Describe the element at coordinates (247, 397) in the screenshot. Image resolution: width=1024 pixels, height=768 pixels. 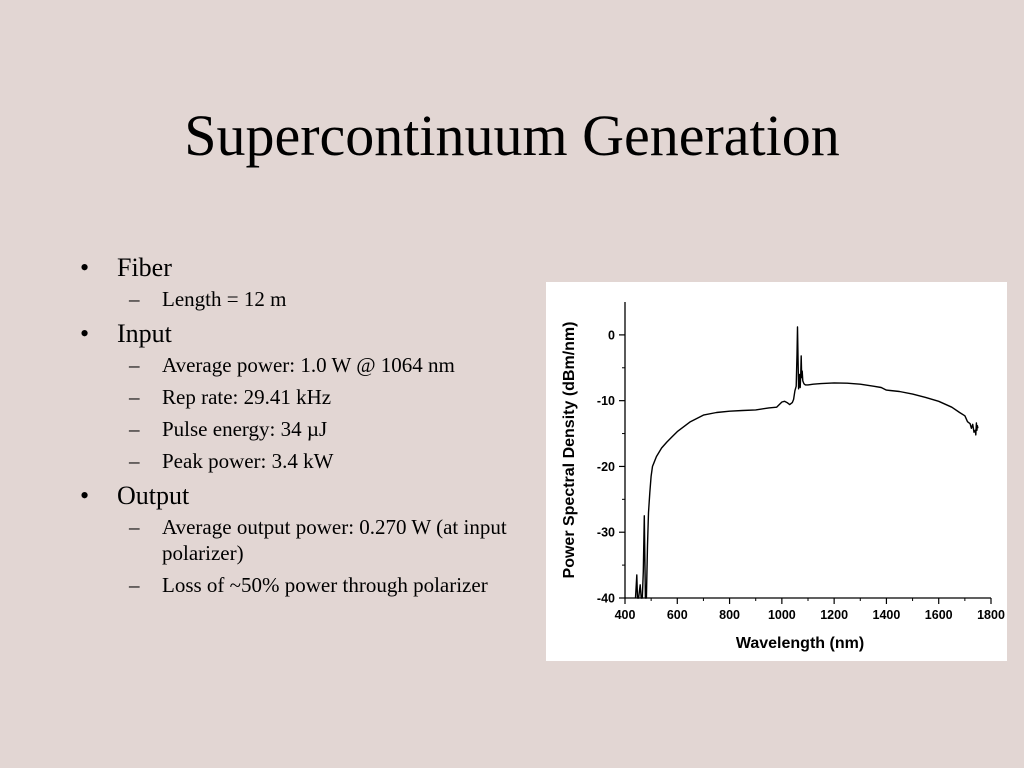
I see `sub-bullet-text: Rep rate: 29.41 kHz` at that location.